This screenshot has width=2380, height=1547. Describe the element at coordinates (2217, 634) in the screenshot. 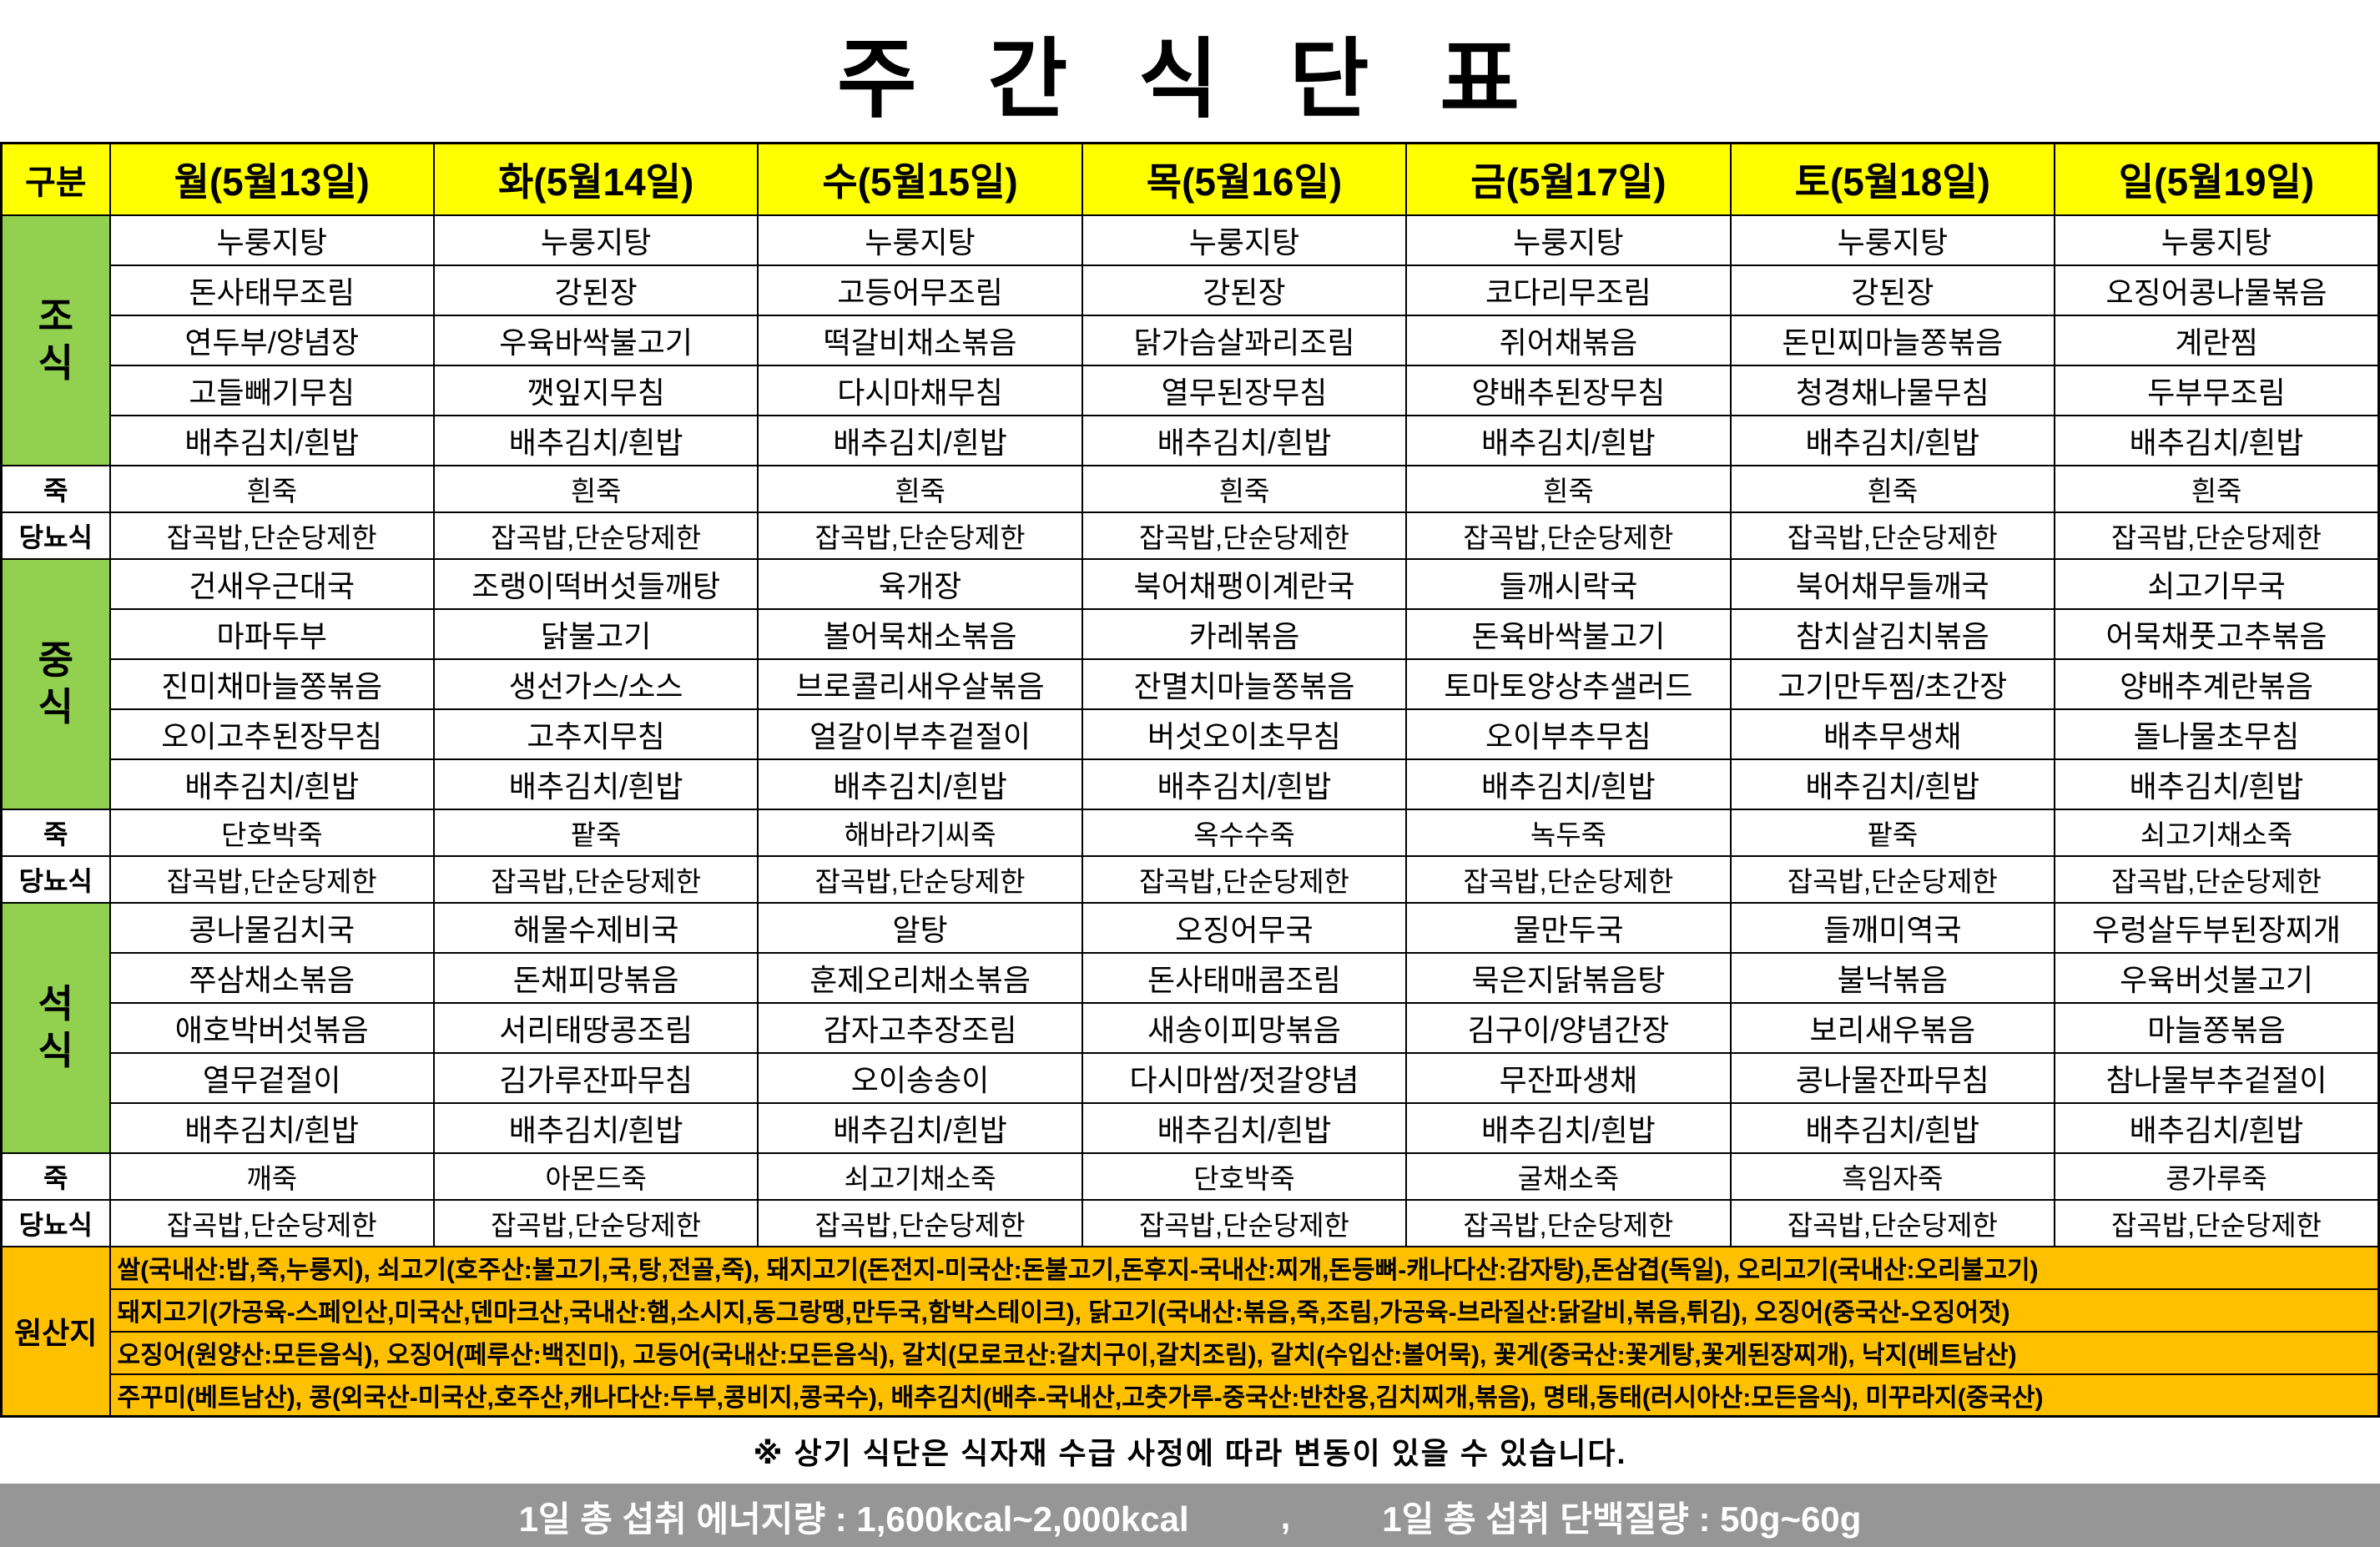

I see `menu-cell: 어묵채풋고추볶음` at that location.